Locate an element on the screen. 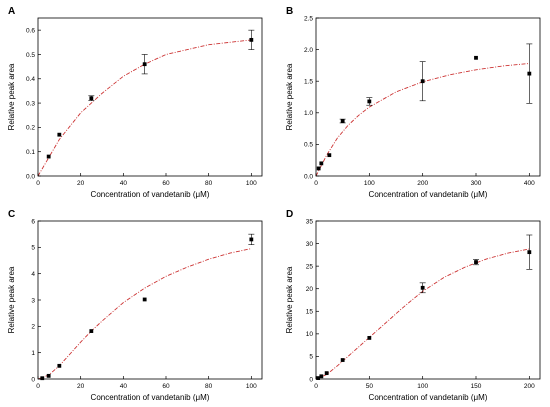 Image resolution: width=550 pixels, height=407 pixels. y-tick-label: 30 is located at coordinates (310, 244).